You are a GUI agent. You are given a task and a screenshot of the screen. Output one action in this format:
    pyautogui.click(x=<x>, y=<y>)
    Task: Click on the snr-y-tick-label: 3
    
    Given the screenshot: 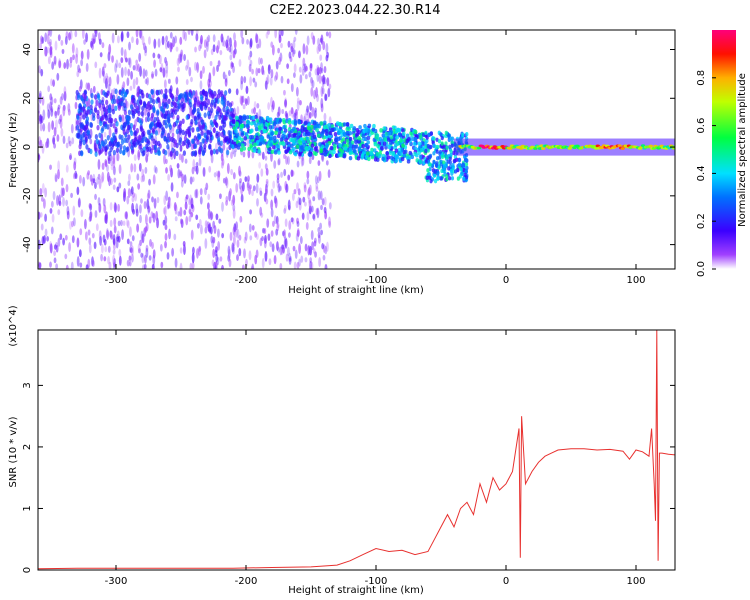 What is the action you would take?
    pyautogui.click(x=27, y=385)
    